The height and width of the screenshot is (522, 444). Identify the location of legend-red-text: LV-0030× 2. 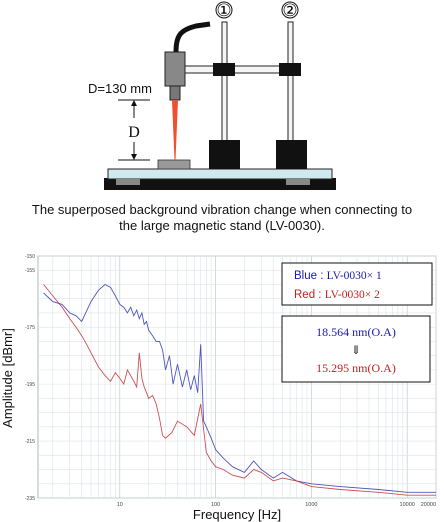
(352, 295).